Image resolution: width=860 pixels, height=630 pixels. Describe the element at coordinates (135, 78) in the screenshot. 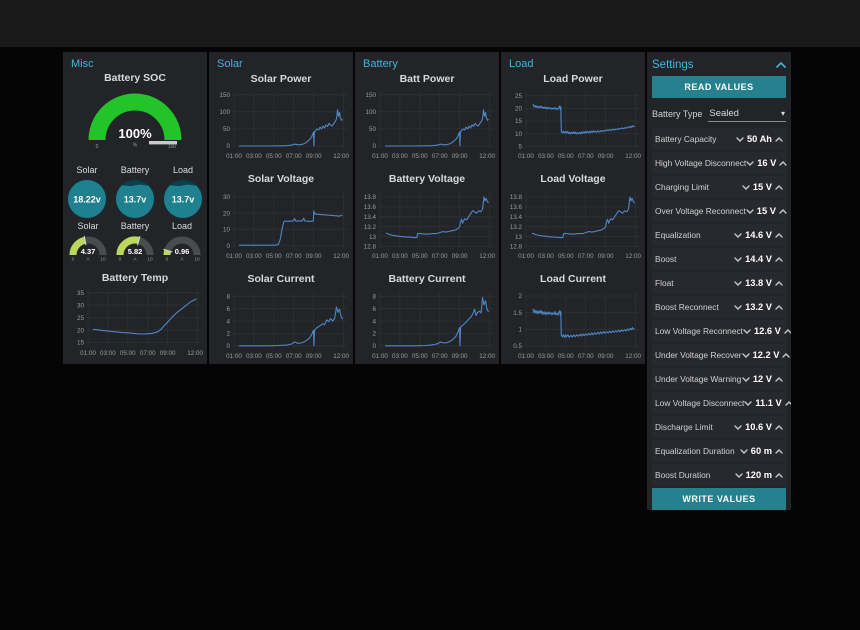

I see `soc-gauge-title: Battery SOC` at that location.